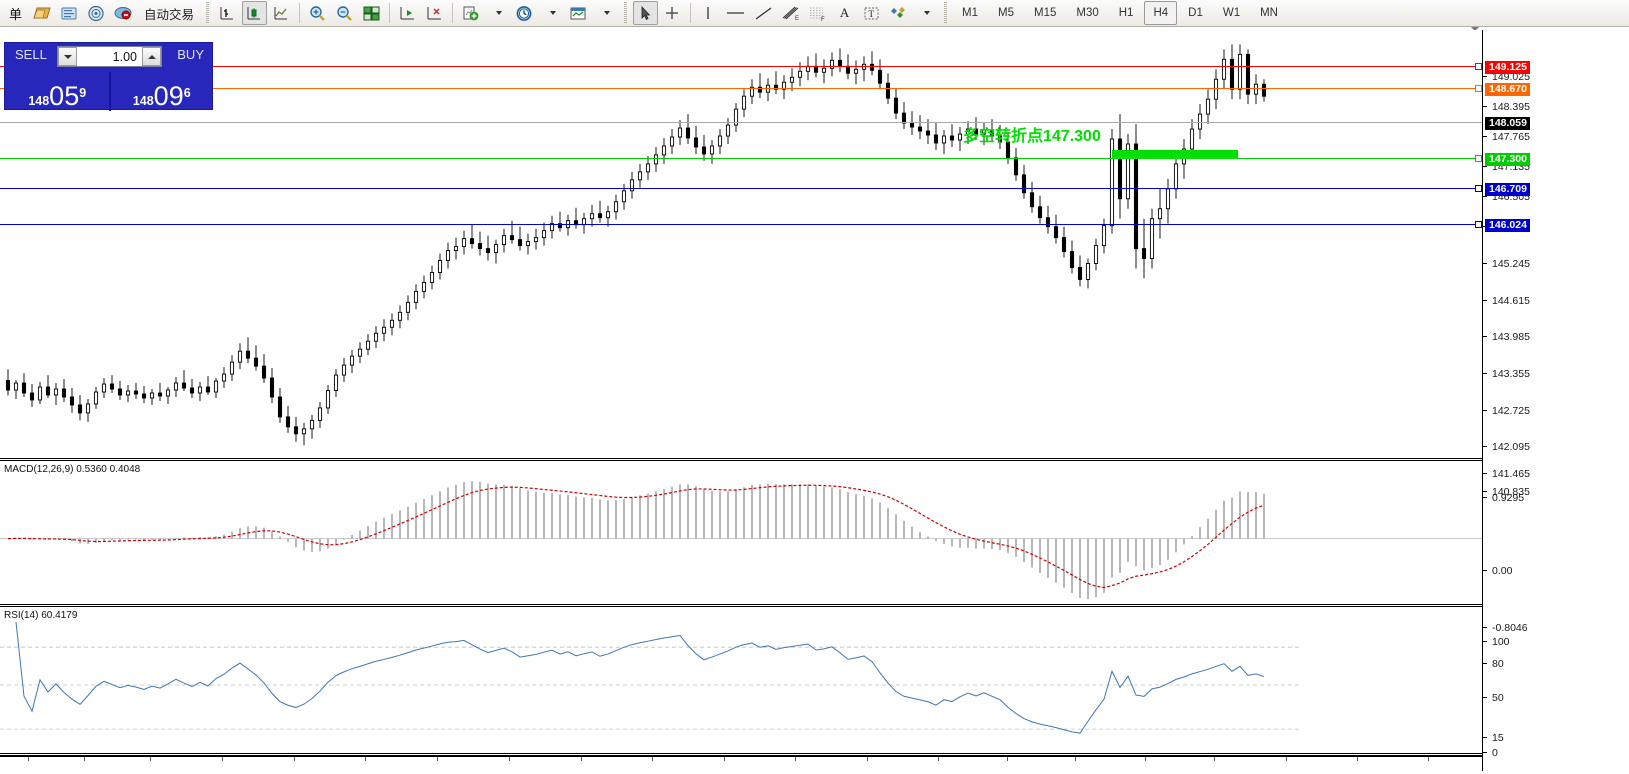  I want to click on rsi-label: RSI(14) 60.4179, so click(41, 615).